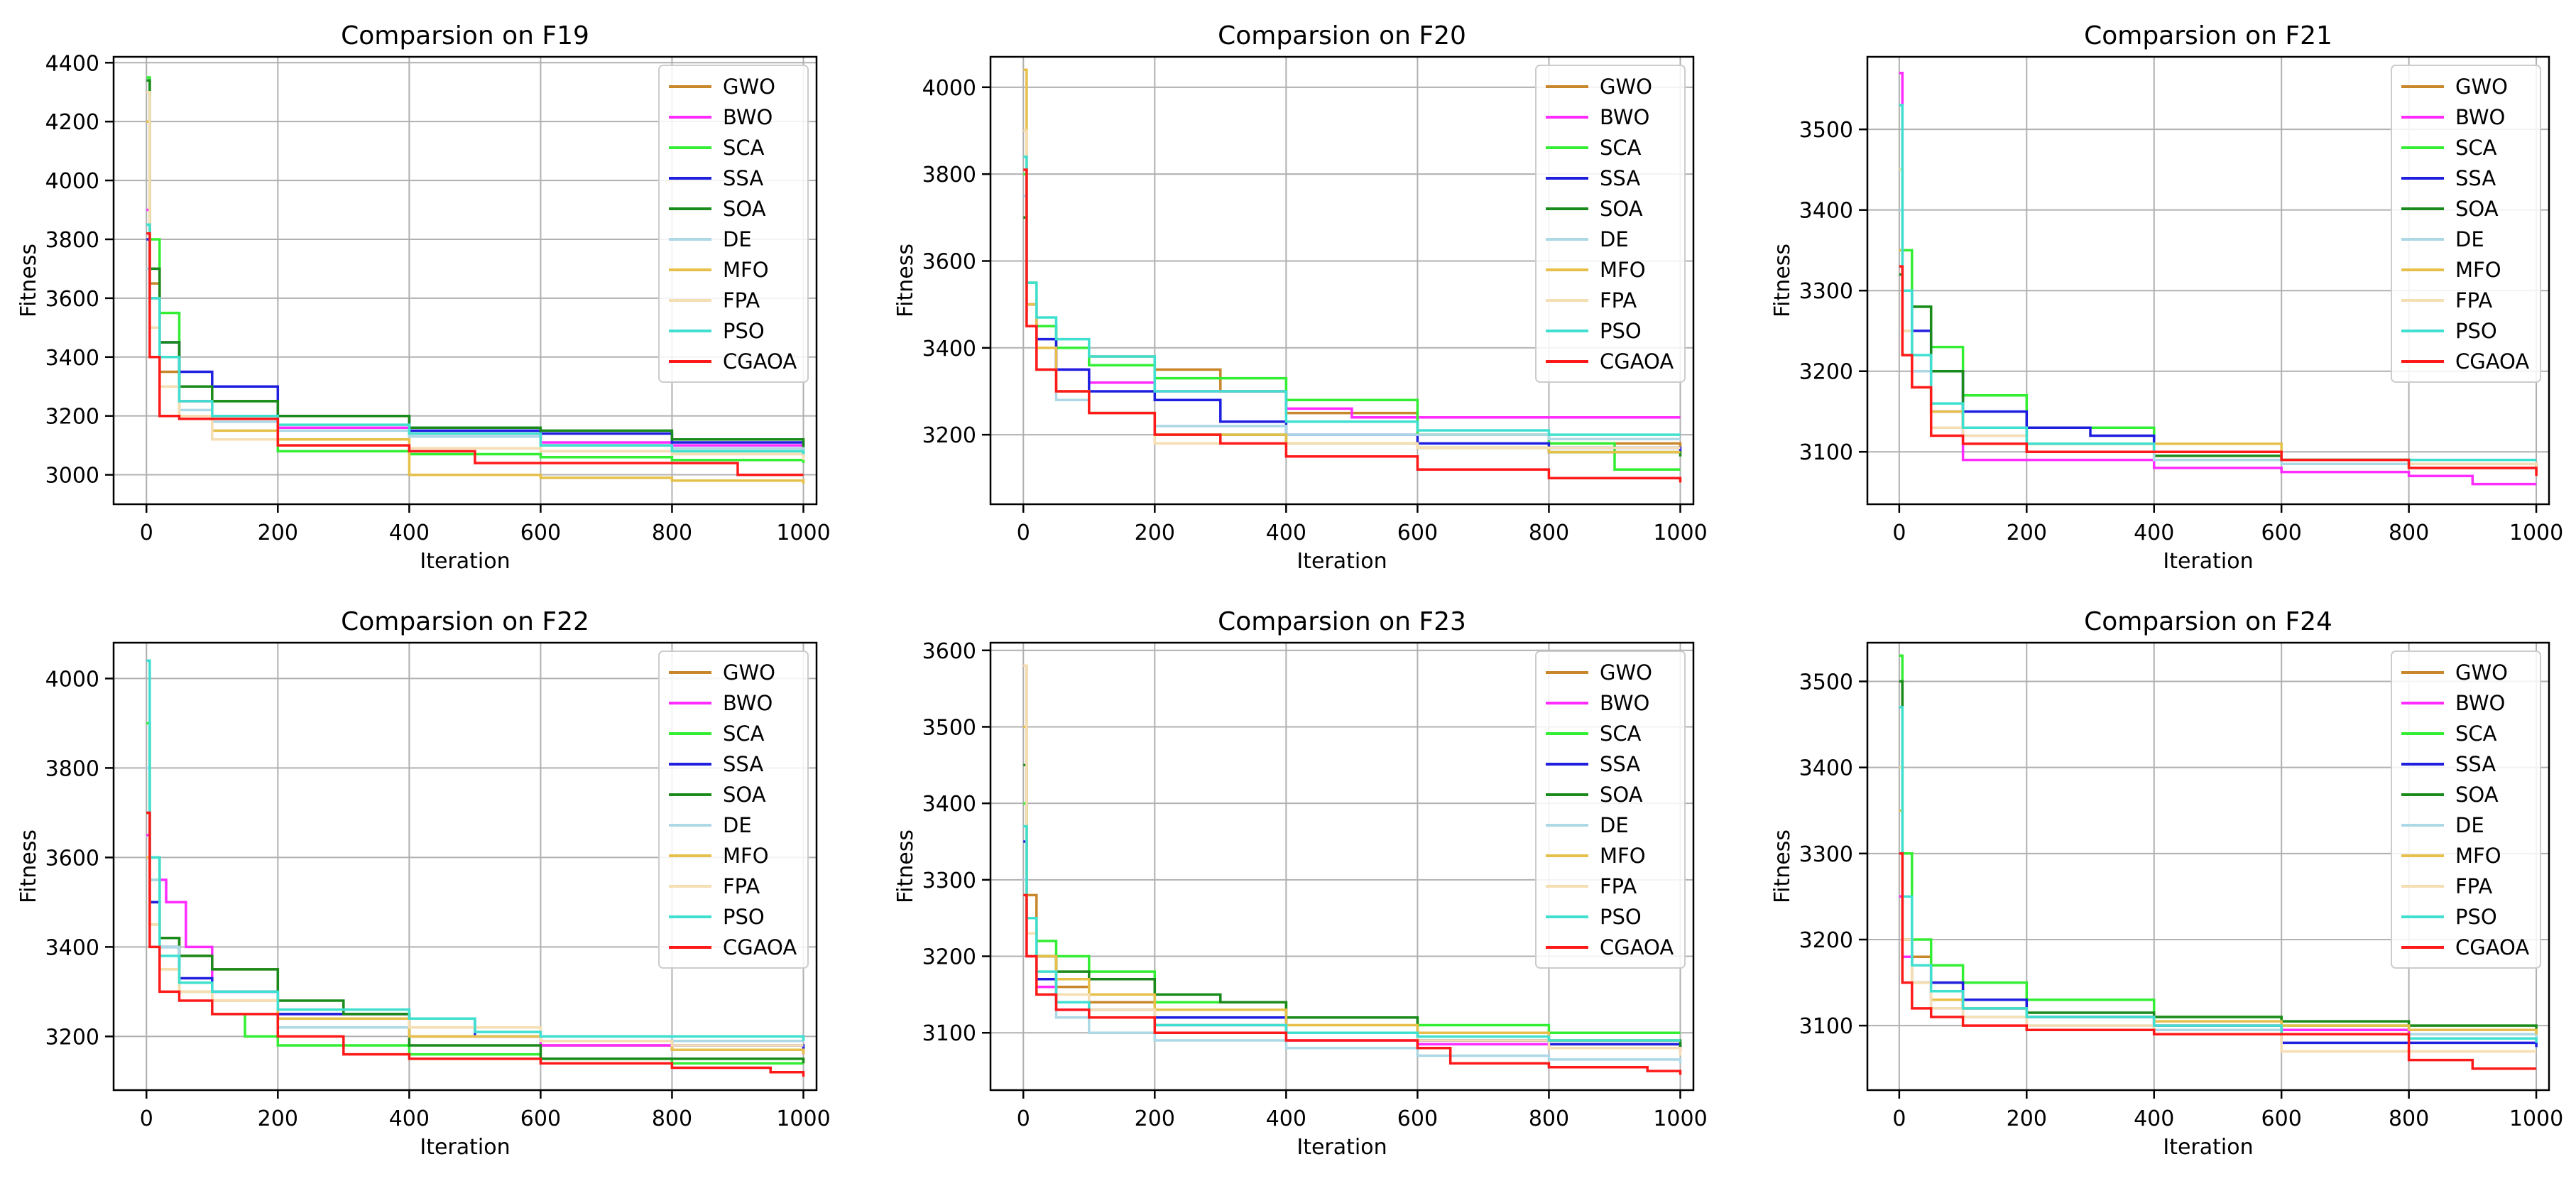 The height and width of the screenshot is (1186, 2576). I want to click on series-line-soa, so click(475, 265).